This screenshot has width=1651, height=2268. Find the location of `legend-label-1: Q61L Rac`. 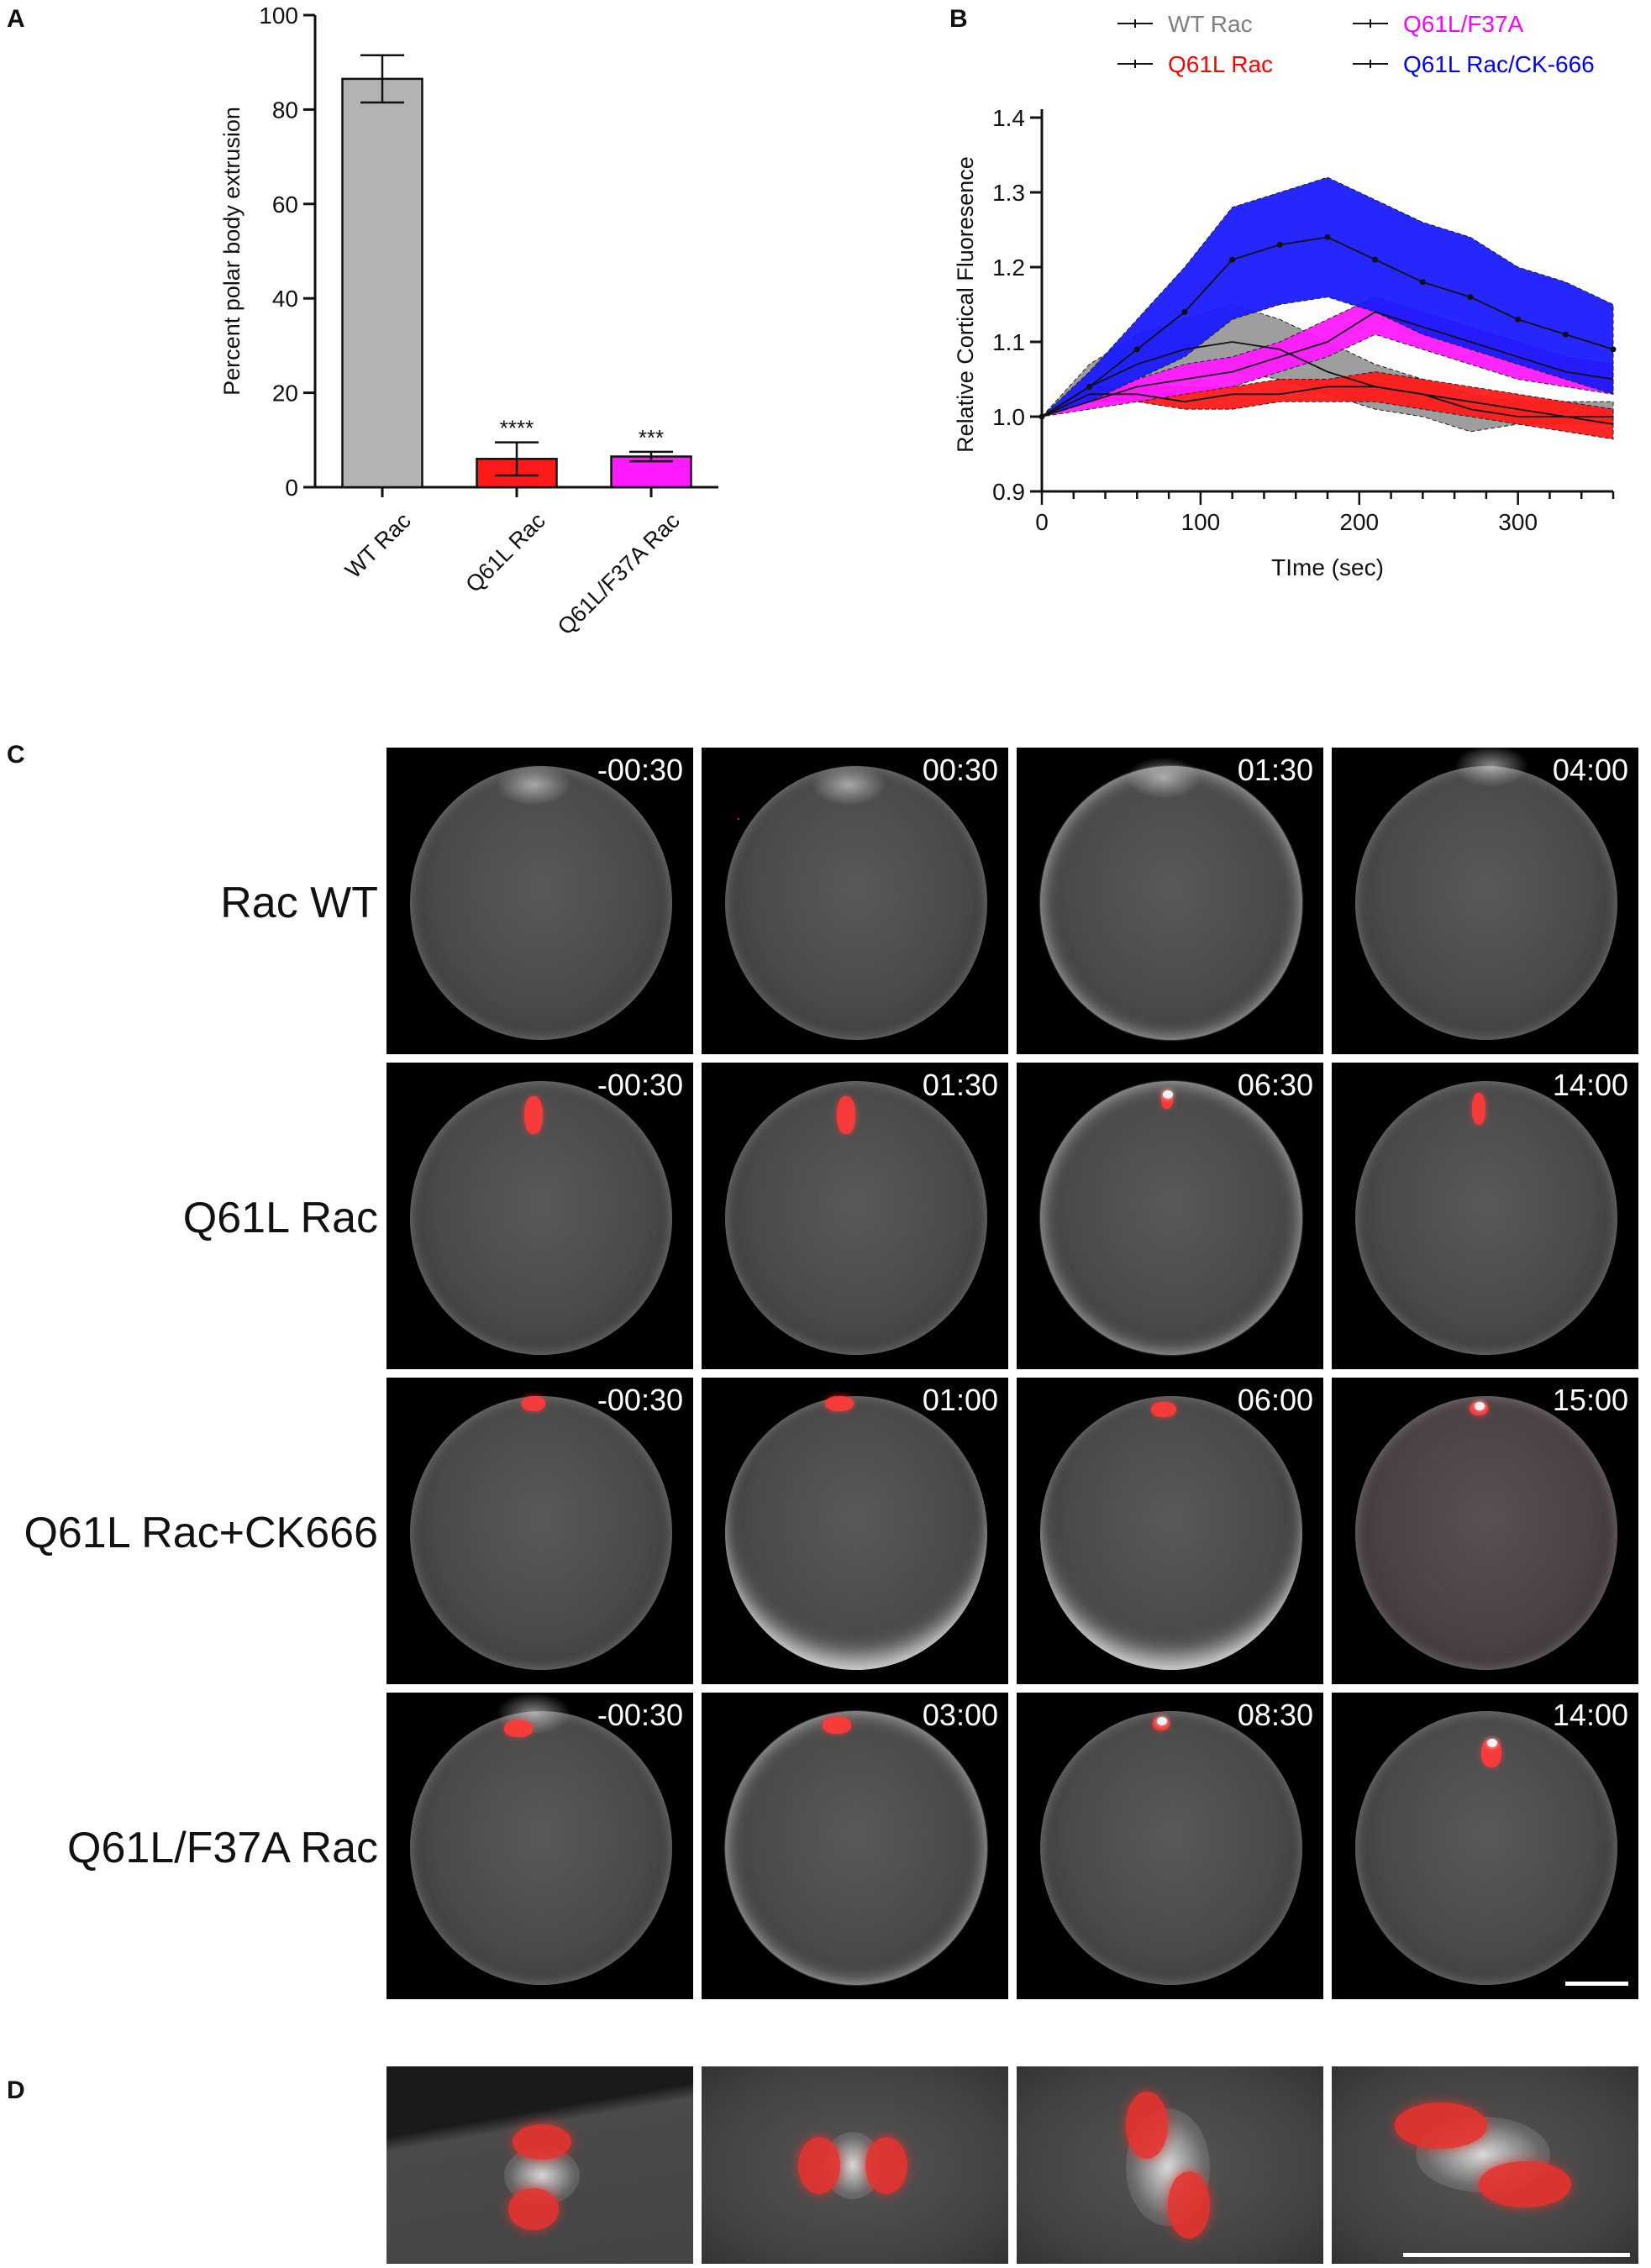

legend-label-1: Q61L Rac is located at coordinates (1220, 64).